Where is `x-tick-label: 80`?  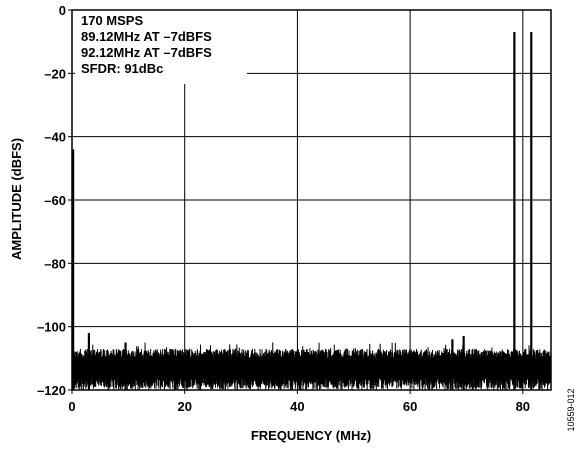
x-tick-label: 80 is located at coordinates (523, 406).